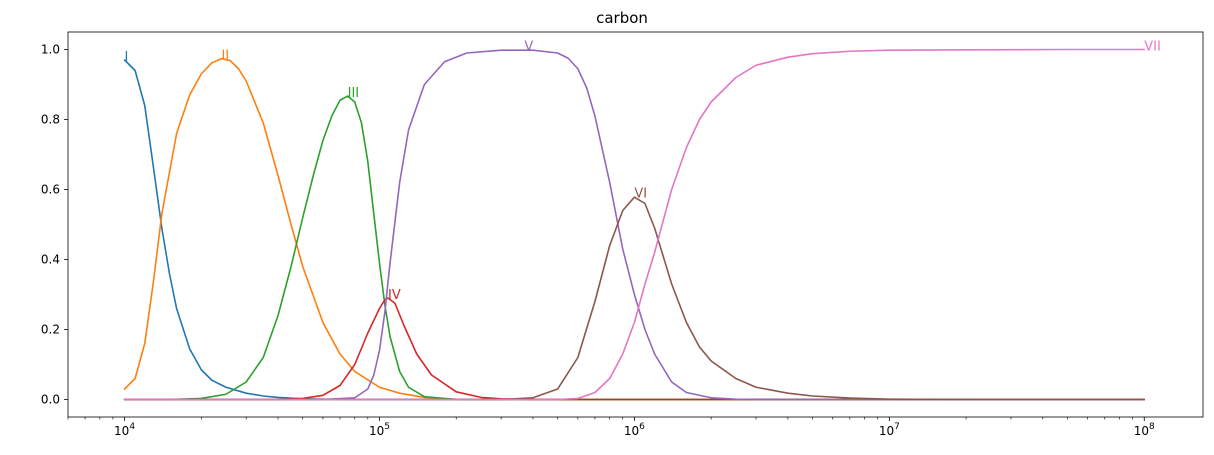 The width and height of the screenshot is (1214, 455). What do you see at coordinates (225, 55) in the screenshot?
I see `series-label-ii: II` at bounding box center [225, 55].